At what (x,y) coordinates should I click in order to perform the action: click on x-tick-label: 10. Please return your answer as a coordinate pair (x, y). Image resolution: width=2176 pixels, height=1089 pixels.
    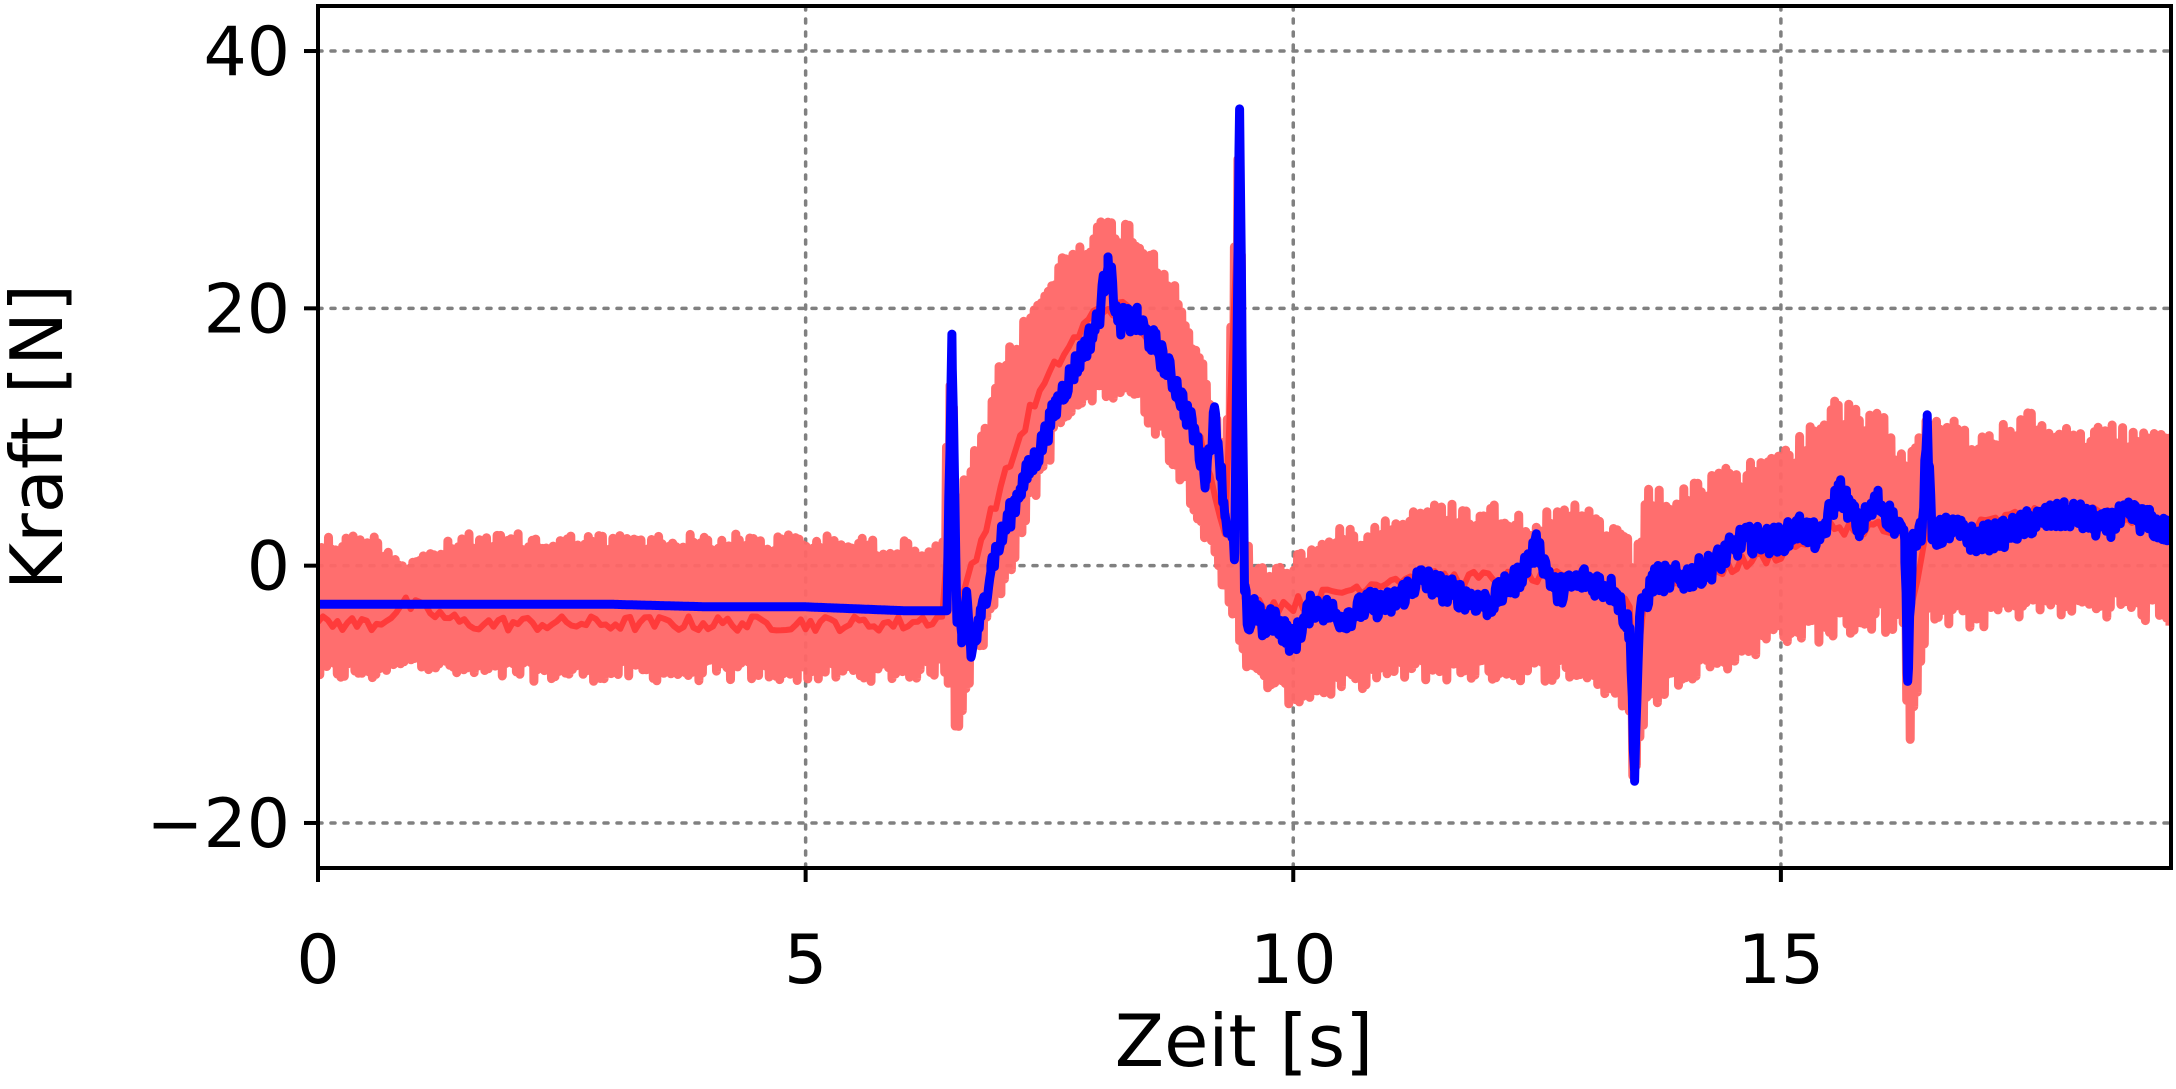
    Looking at the image, I should click on (1293, 960).